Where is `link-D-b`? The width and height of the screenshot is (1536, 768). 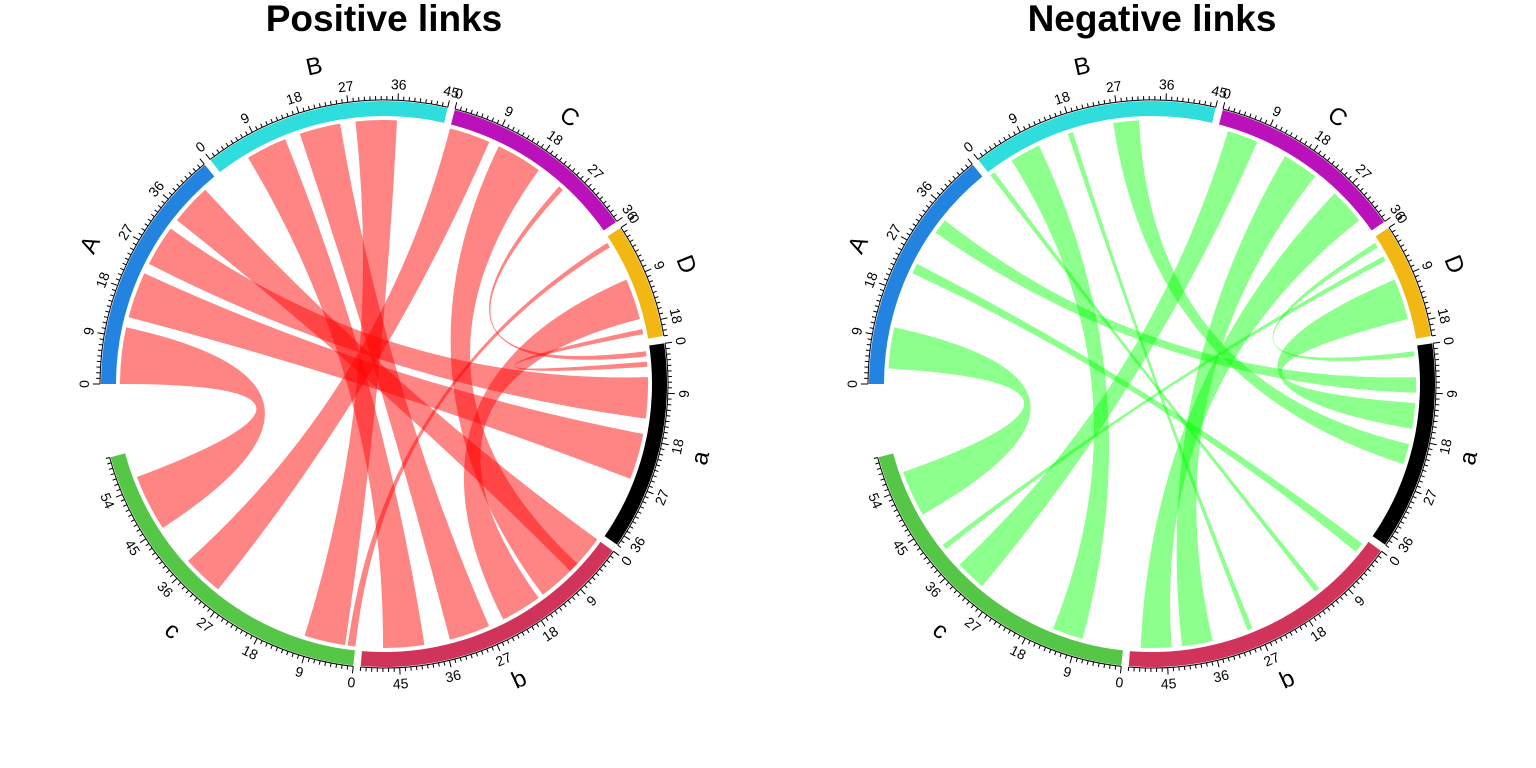 link-D-b is located at coordinates (551, 449).